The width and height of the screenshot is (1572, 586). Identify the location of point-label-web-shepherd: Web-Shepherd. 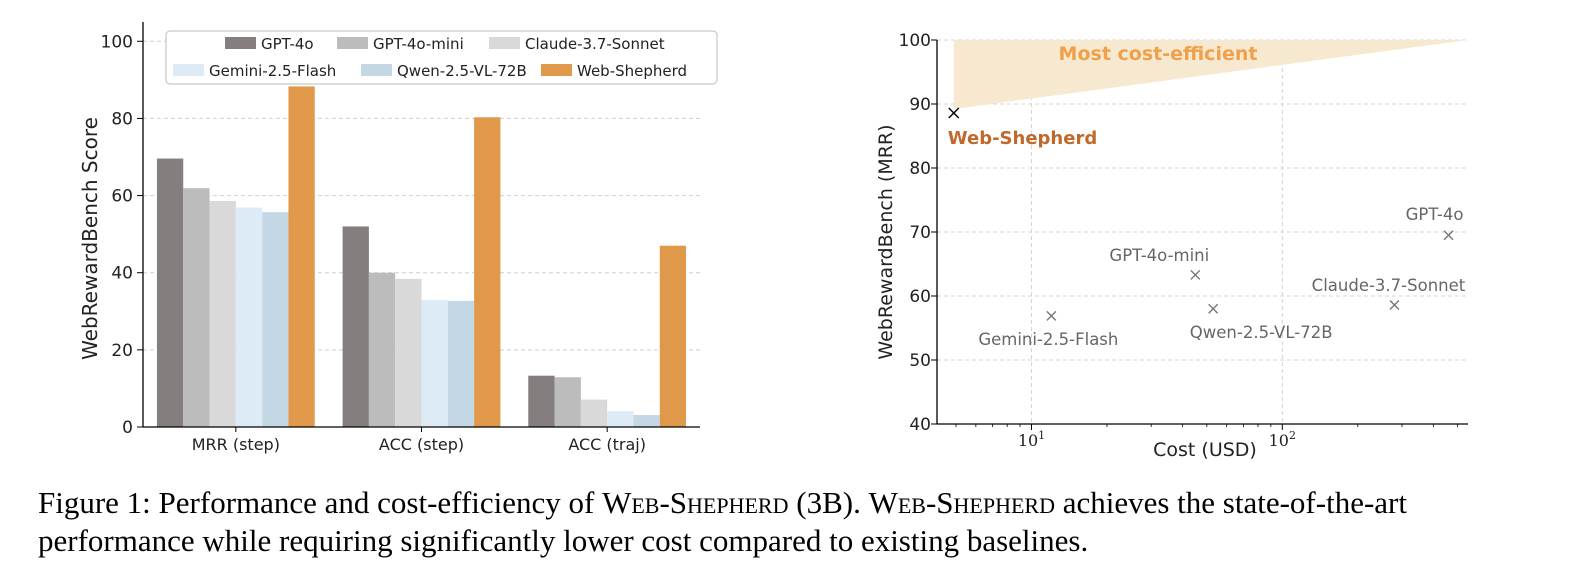
(1022, 138).